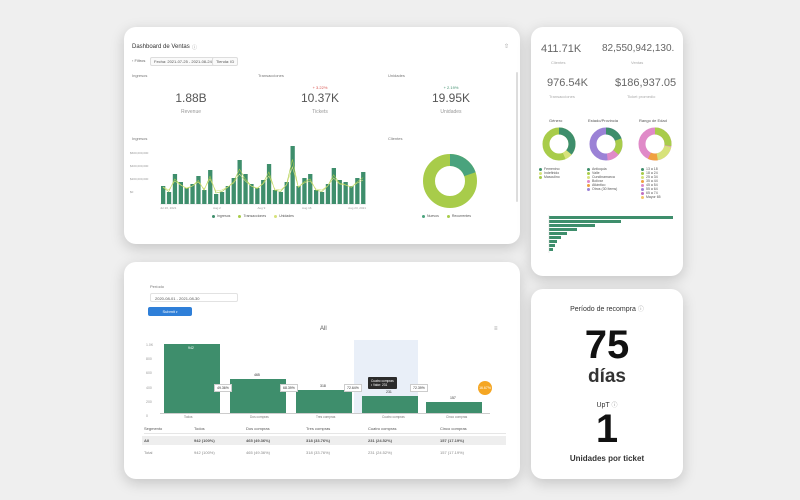 The image size is (800, 500). What do you see at coordinates (655, 144) in the screenshot?
I see `age-donut` at bounding box center [655, 144].